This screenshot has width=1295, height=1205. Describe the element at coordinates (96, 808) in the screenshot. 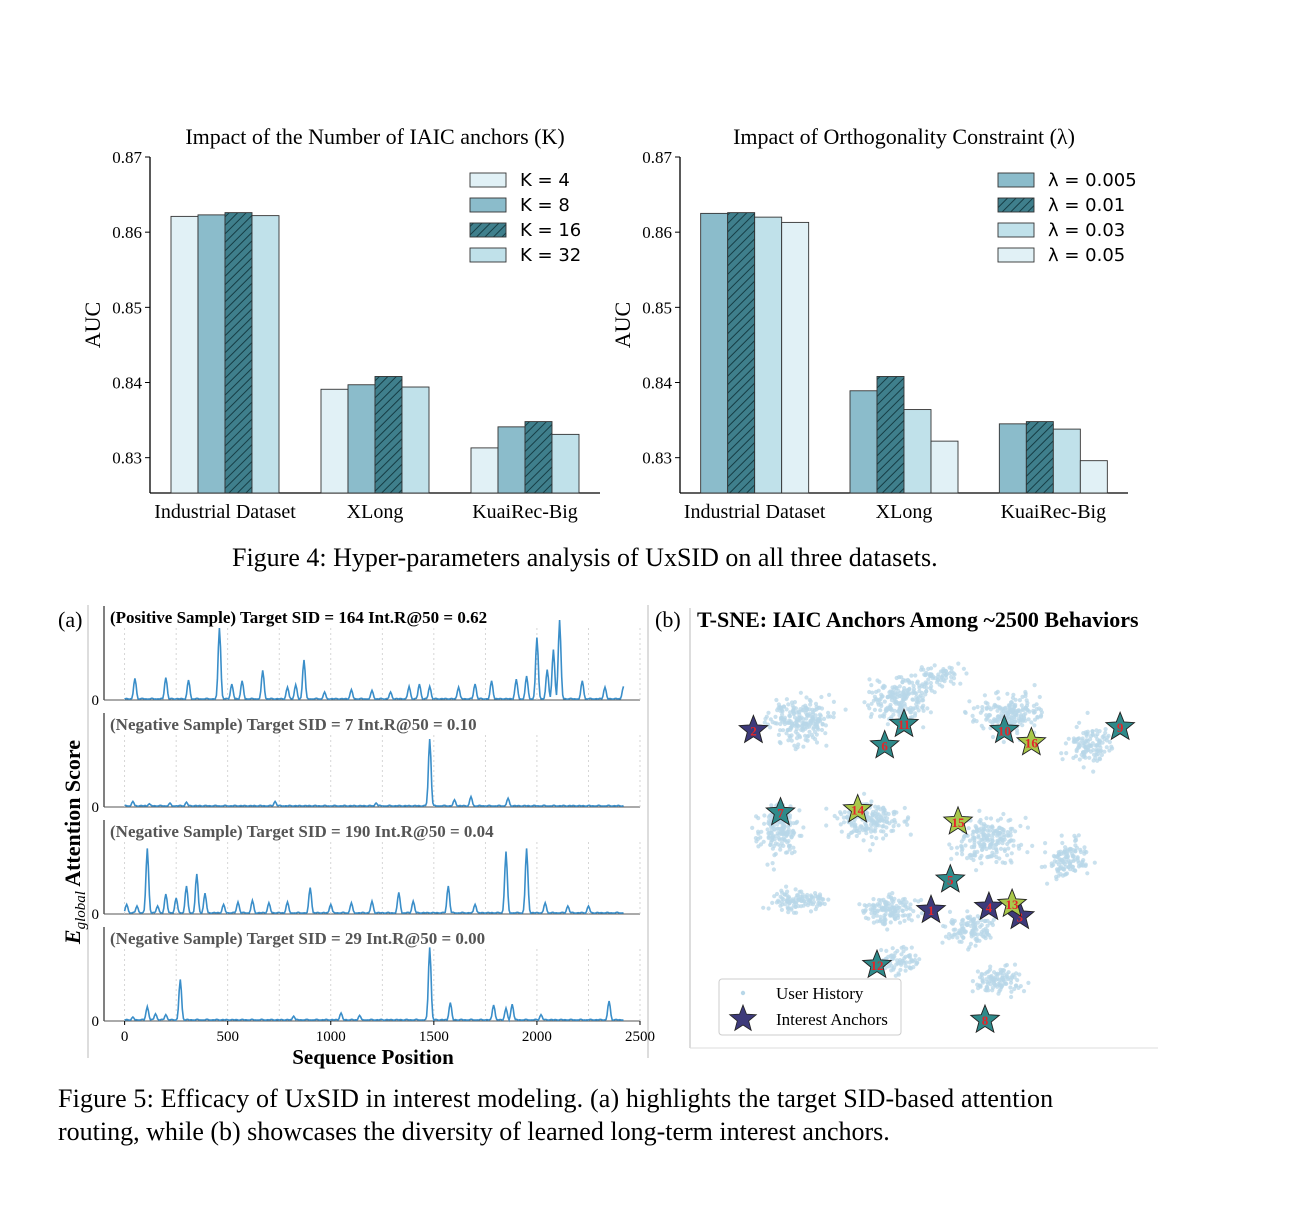

I see `panel-y-tick: 0` at that location.